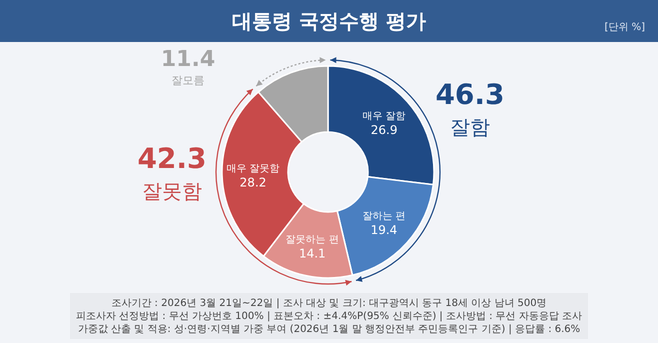  Describe the element at coordinates (470, 94) in the screenshot. I see `text: 46.3` at that location.